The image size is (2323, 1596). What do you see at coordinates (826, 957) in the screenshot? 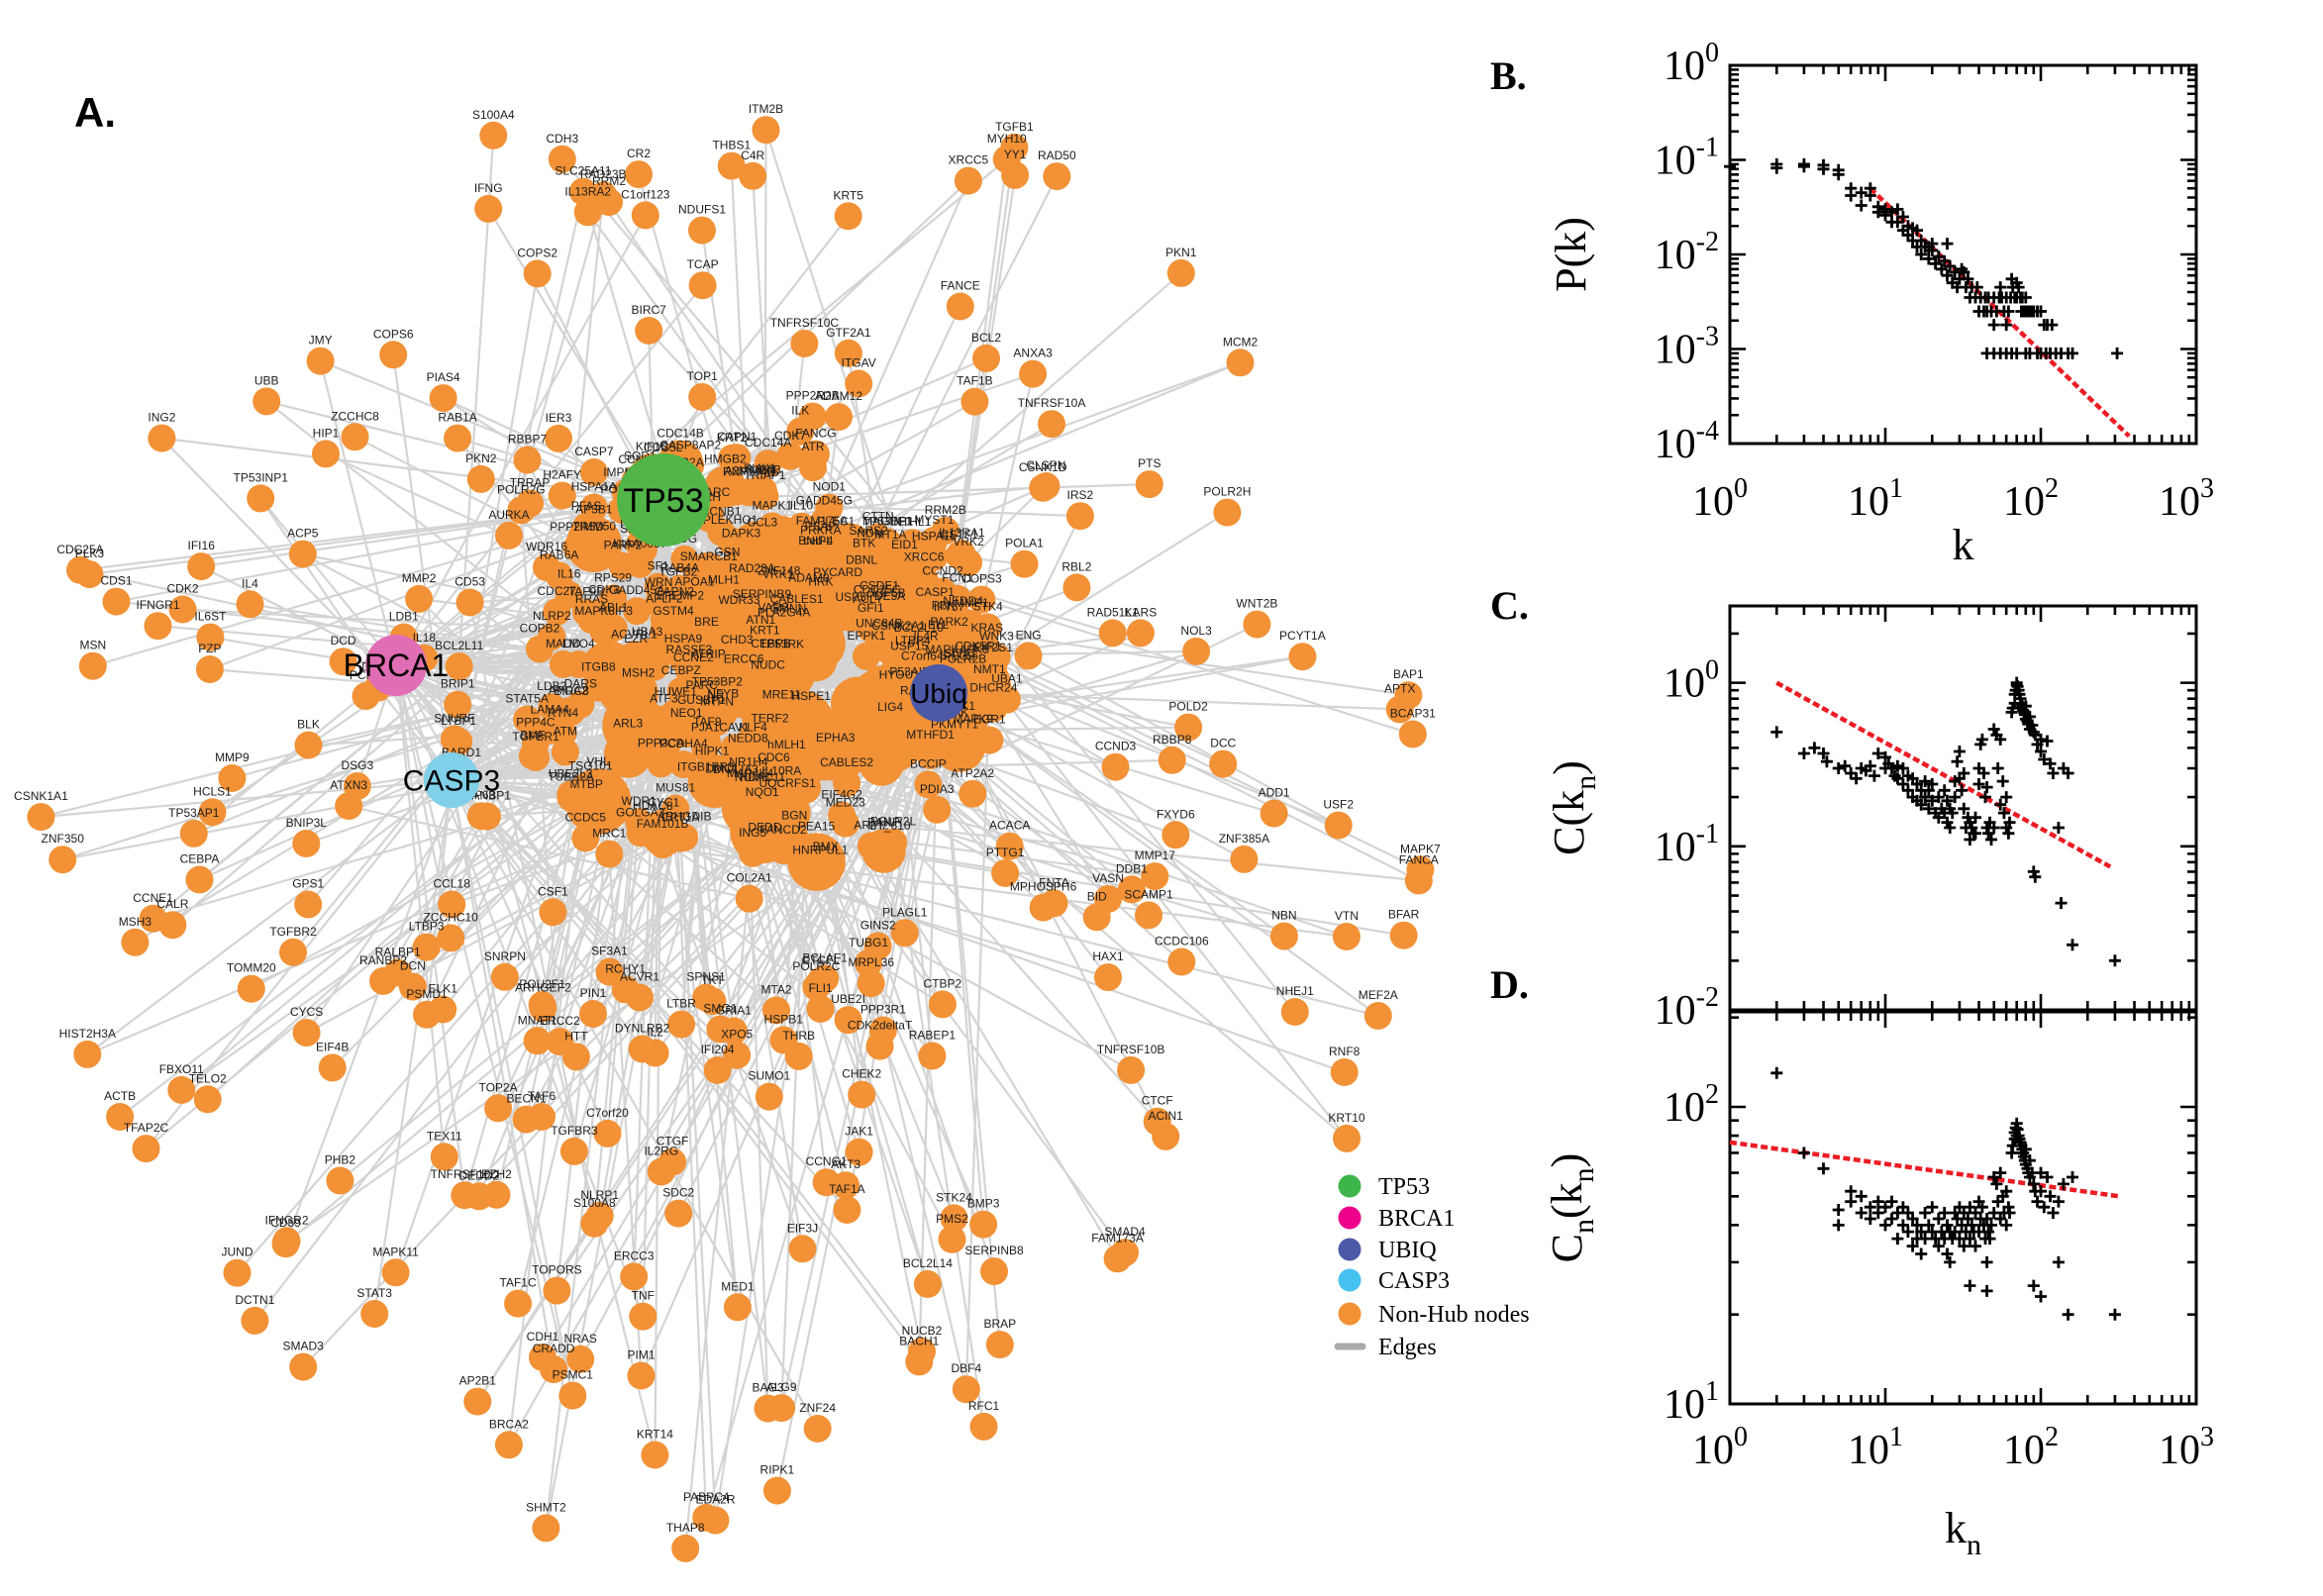
I see `network-node-label: BCLAF1` at bounding box center [826, 957].